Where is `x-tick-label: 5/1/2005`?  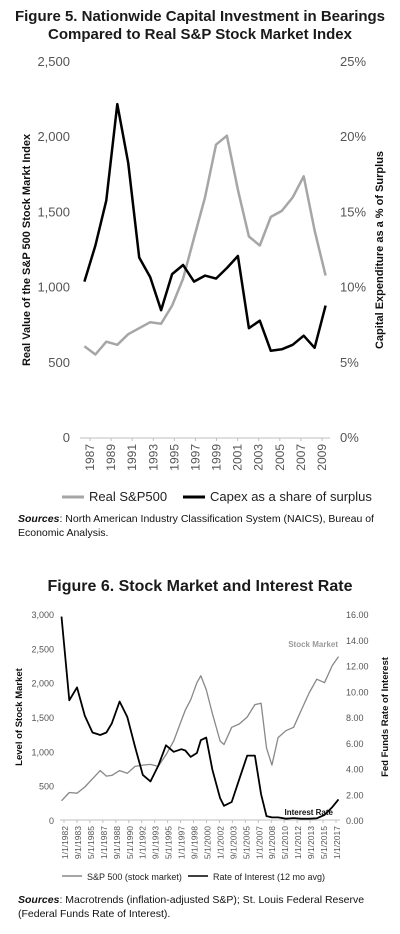
x-tick-label: 5/1/2005 is located at coordinates (246, 842).